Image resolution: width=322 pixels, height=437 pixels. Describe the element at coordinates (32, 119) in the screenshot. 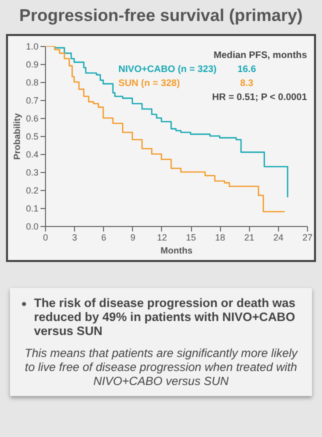

I see `y-tick-label: 0.6` at that location.